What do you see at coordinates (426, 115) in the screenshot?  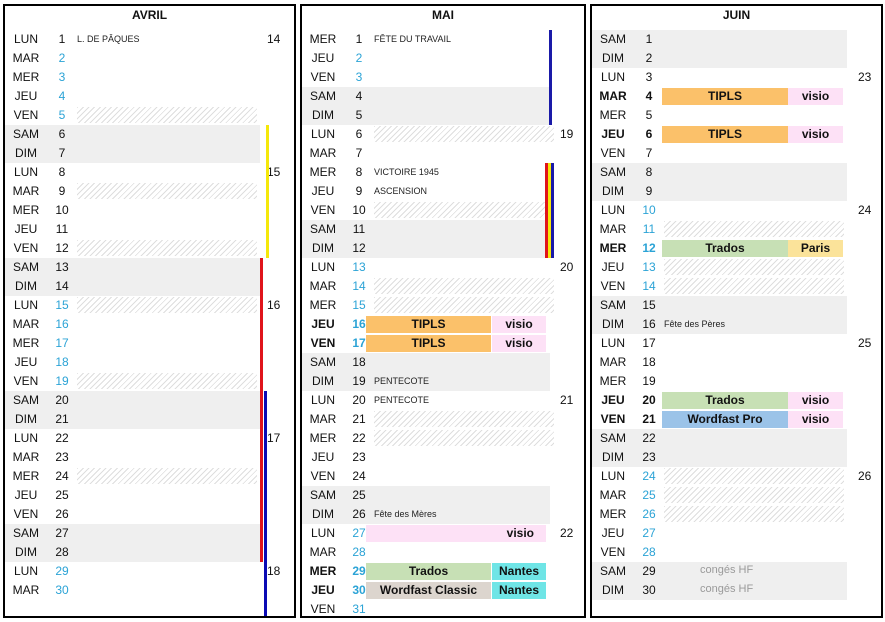 I see `day-row: DIM 5` at bounding box center [426, 115].